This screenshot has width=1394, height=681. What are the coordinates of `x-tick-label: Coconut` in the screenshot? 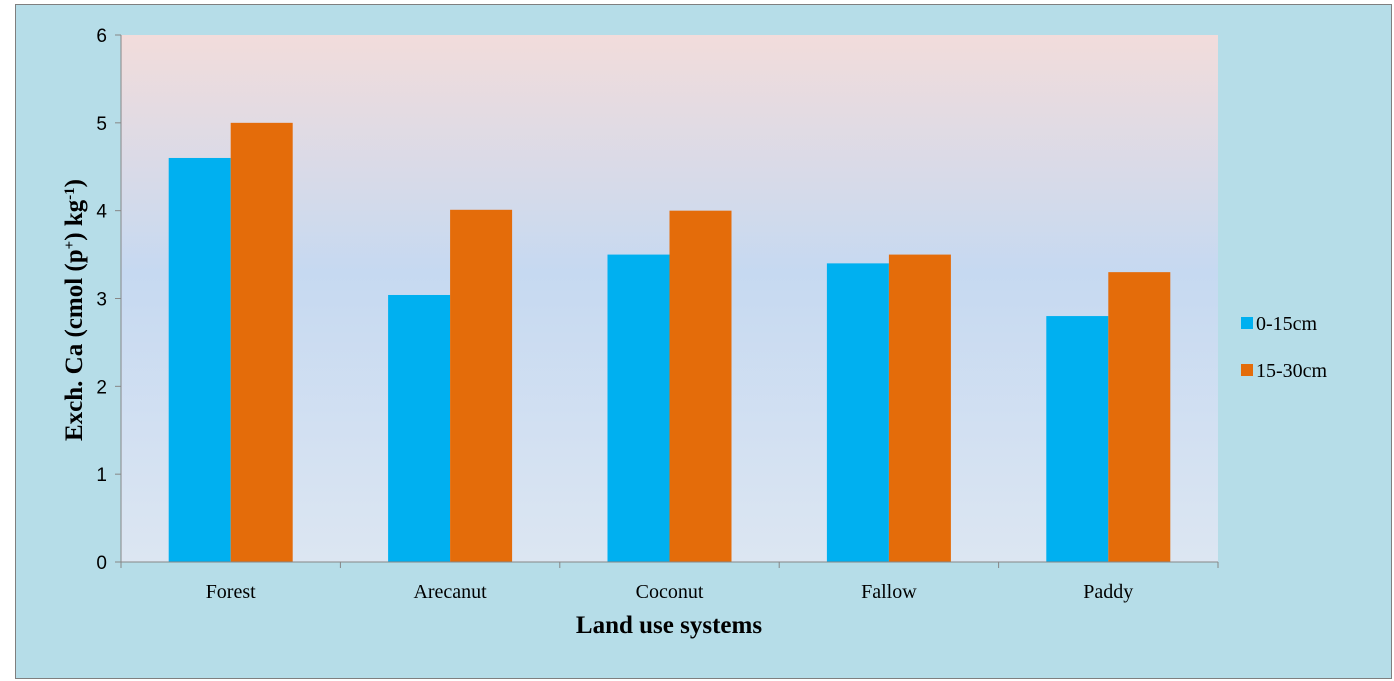 It's located at (670, 592).